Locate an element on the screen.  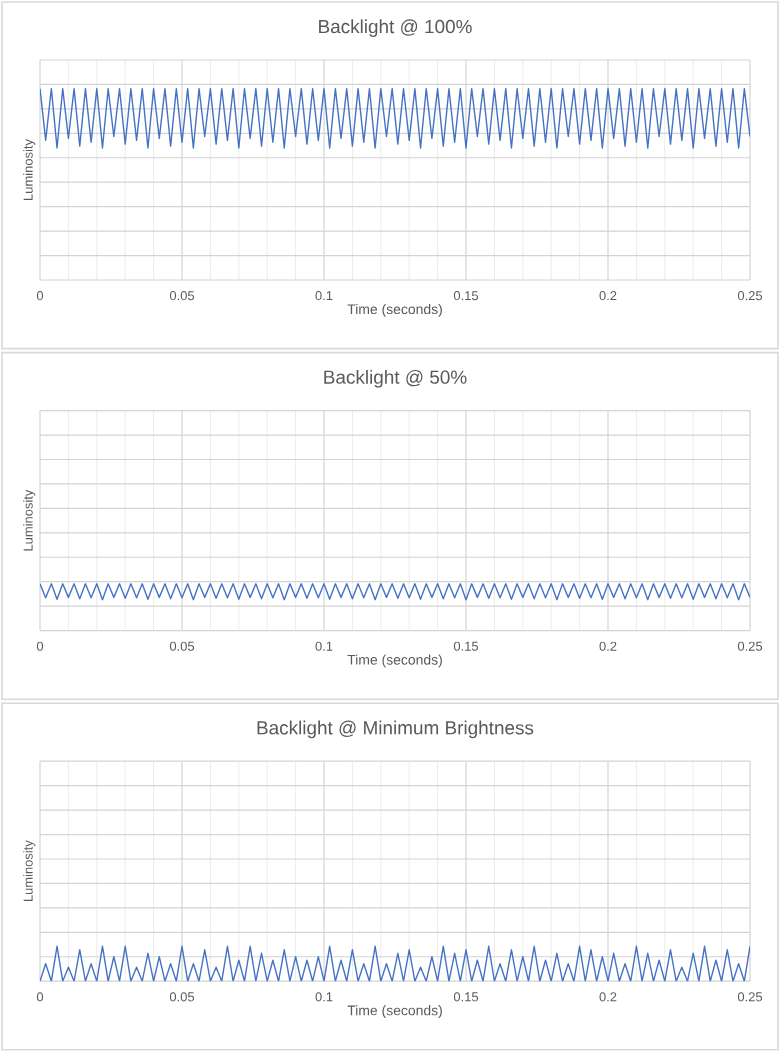
chart-title: Backlight @ 50% is located at coordinates (395, 378).